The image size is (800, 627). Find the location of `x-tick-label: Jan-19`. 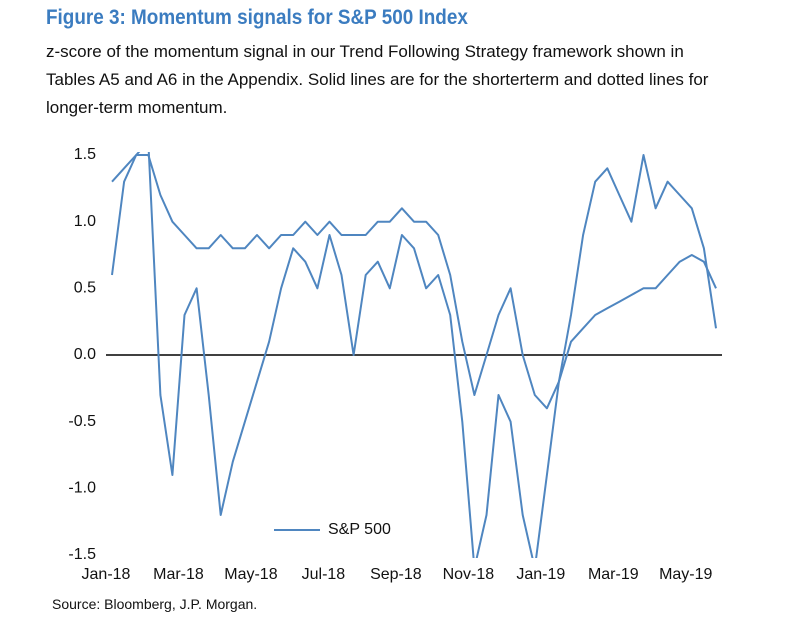

x-tick-label: Jan-19 is located at coordinates (540, 574).